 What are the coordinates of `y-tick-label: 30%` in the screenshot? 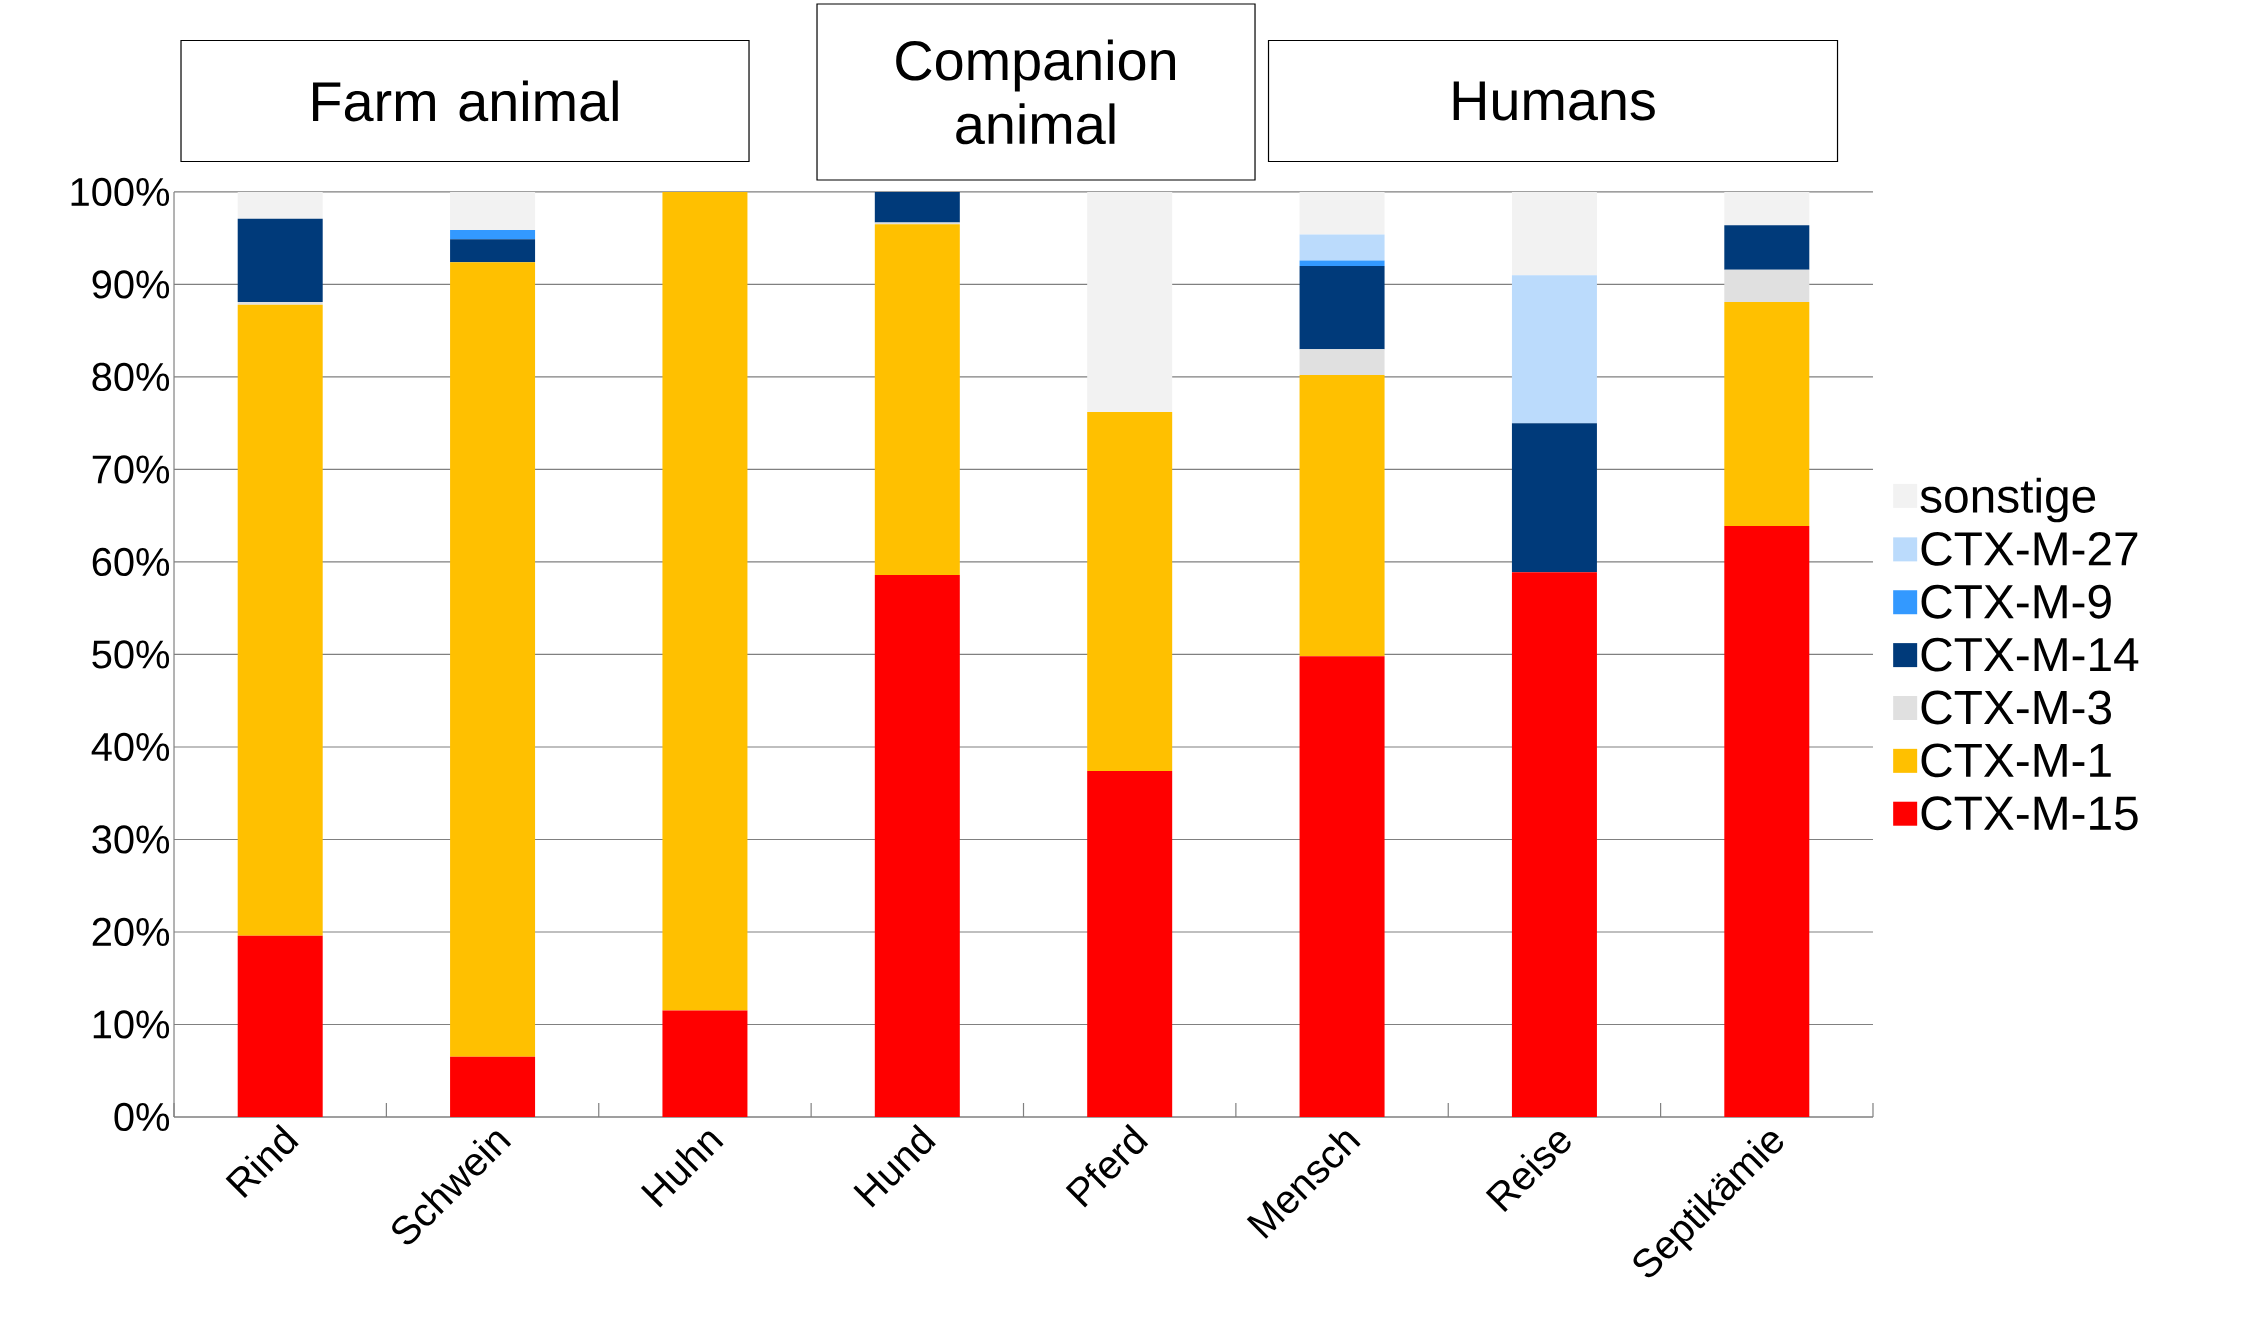 It's located at (131, 839).